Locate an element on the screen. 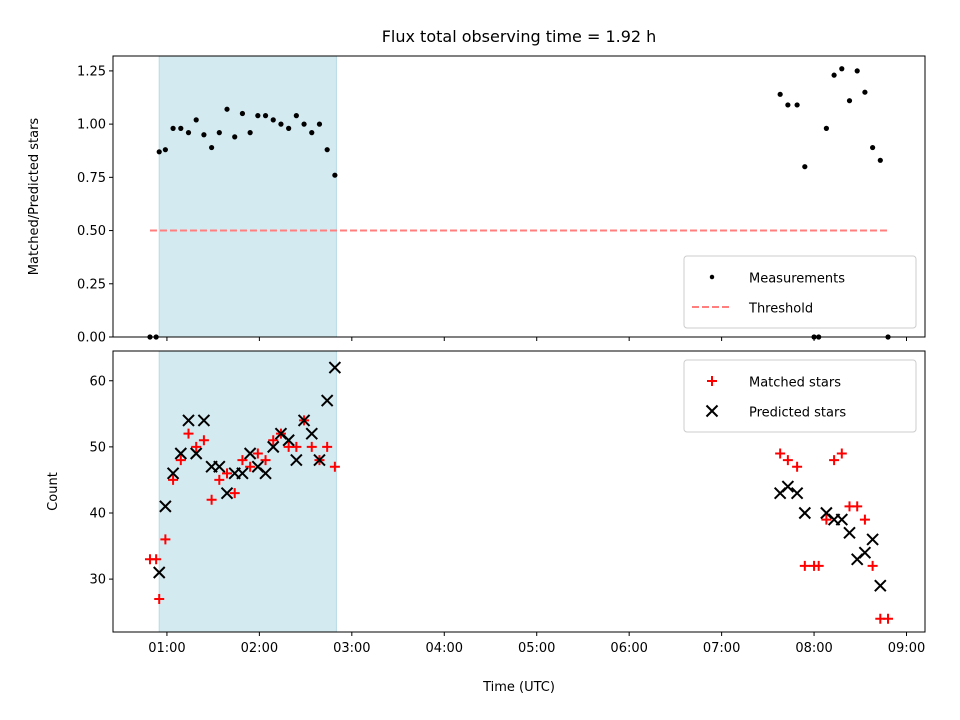 The height and width of the screenshot is (720, 960). y-tick: 0.00 is located at coordinates (95, 338).